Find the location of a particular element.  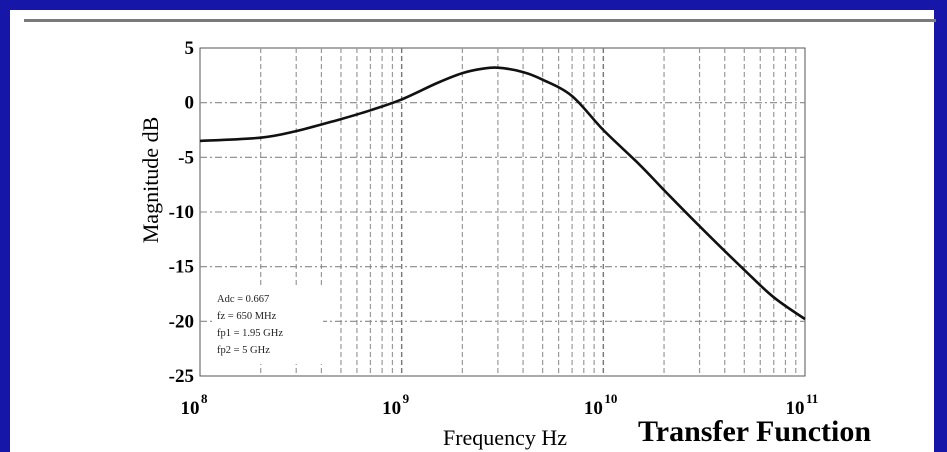

y-tick-label: 5 is located at coordinates (190, 48).